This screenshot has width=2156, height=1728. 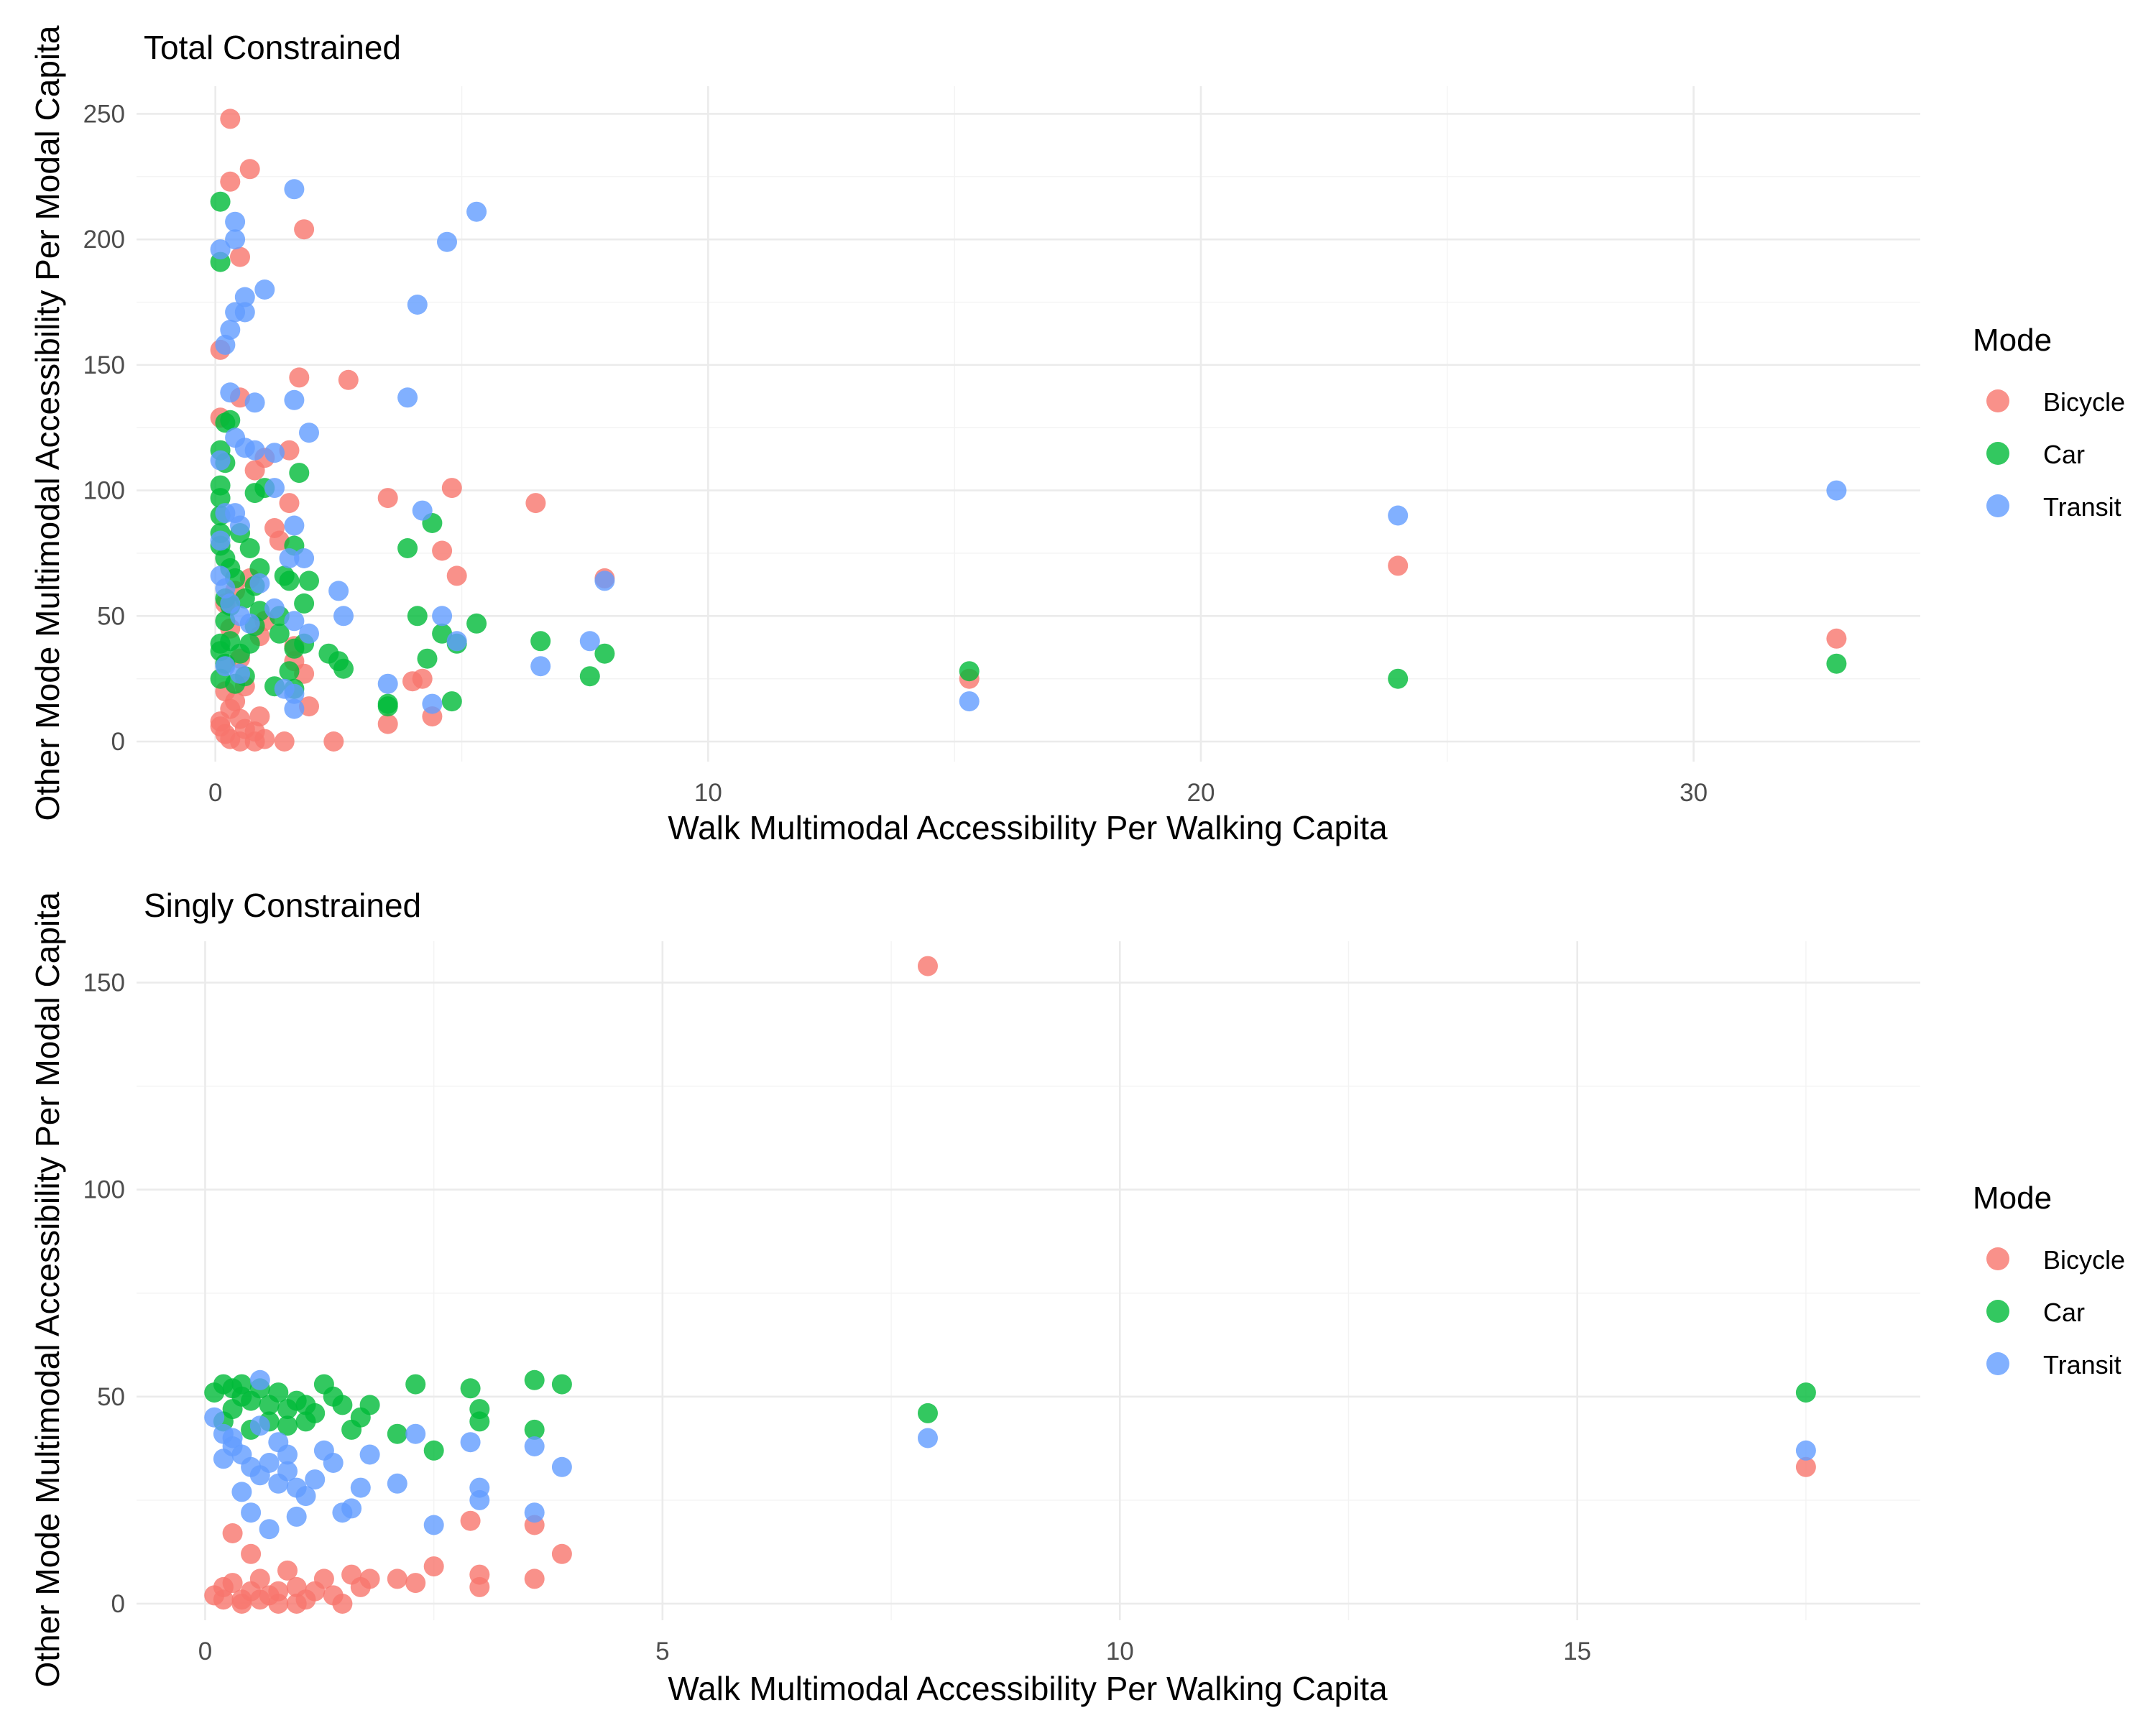 I want to click on legend-label-transit: Transit, so click(x=2082, y=507).